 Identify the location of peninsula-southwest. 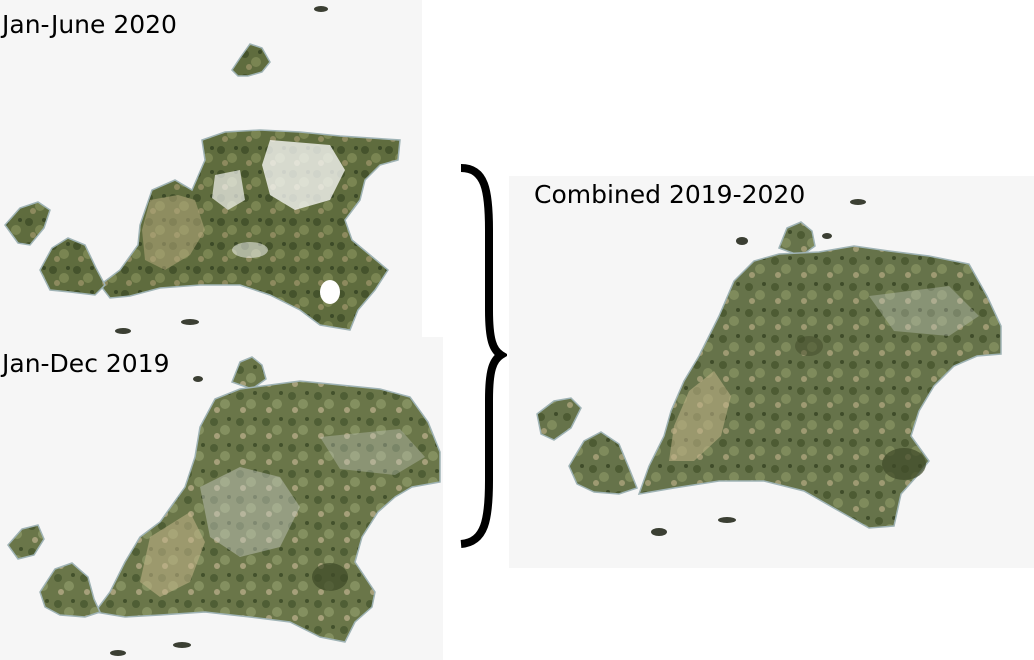
(72, 266).